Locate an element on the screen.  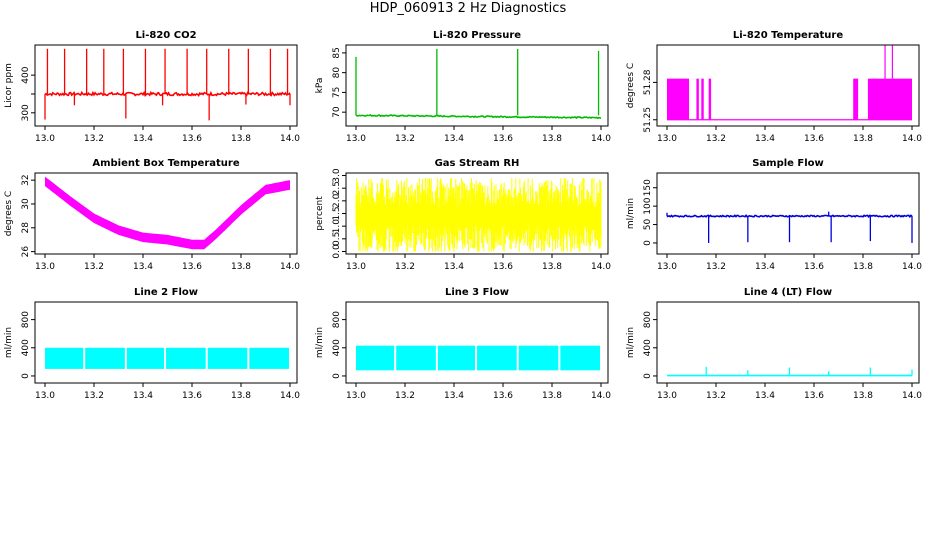
y-tick-label: 28 is located at coordinates (26, 228).